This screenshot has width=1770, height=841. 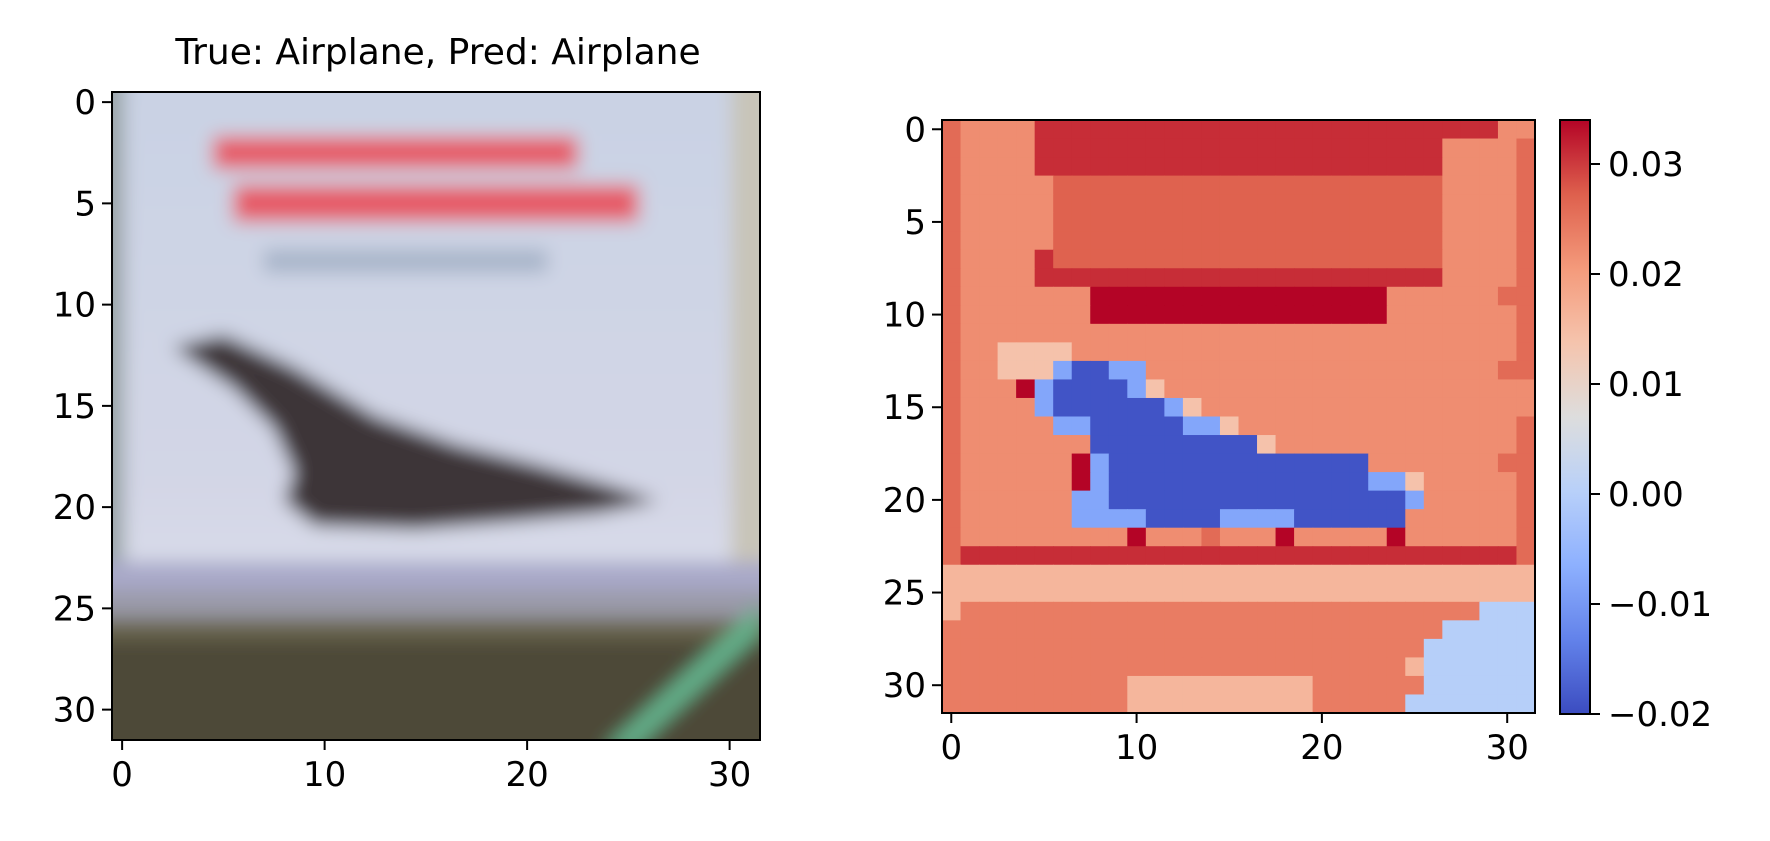 I want to click on input-image-y-axis: 0 5 10 15 20 25 30, so click(x=82, y=407).